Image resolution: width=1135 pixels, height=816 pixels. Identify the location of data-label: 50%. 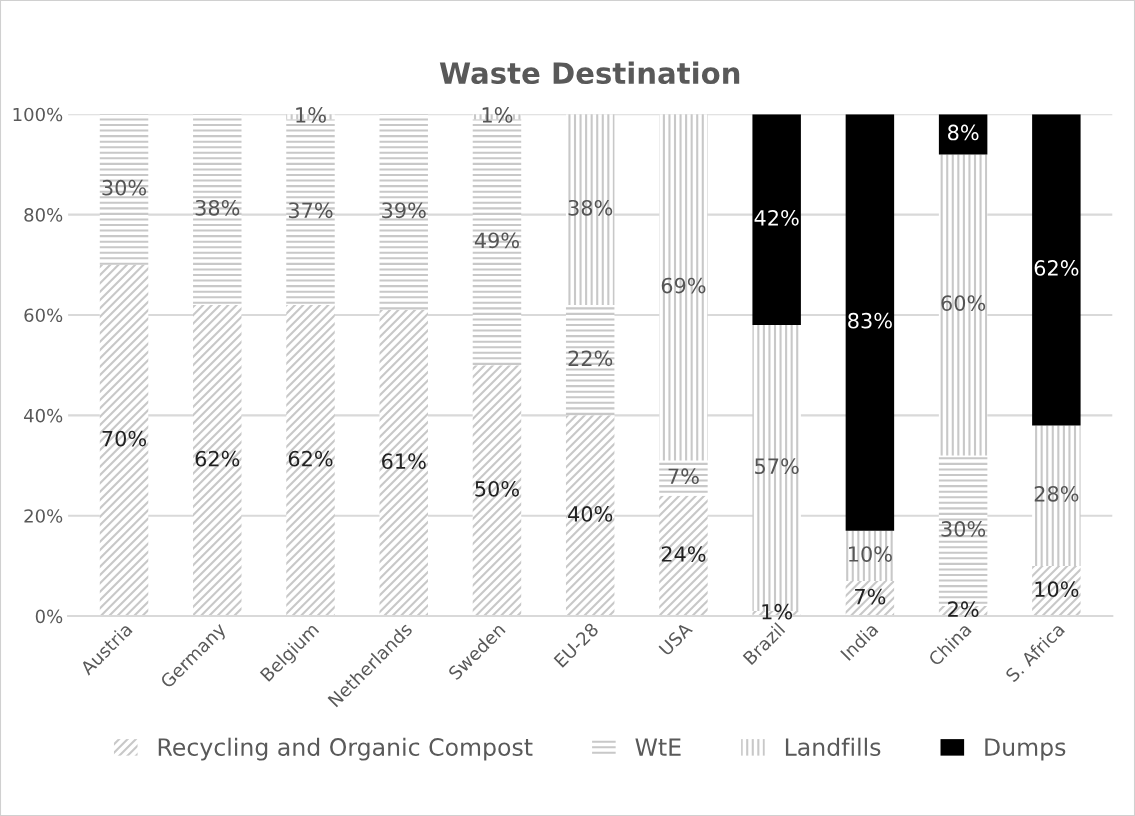
(497, 488).